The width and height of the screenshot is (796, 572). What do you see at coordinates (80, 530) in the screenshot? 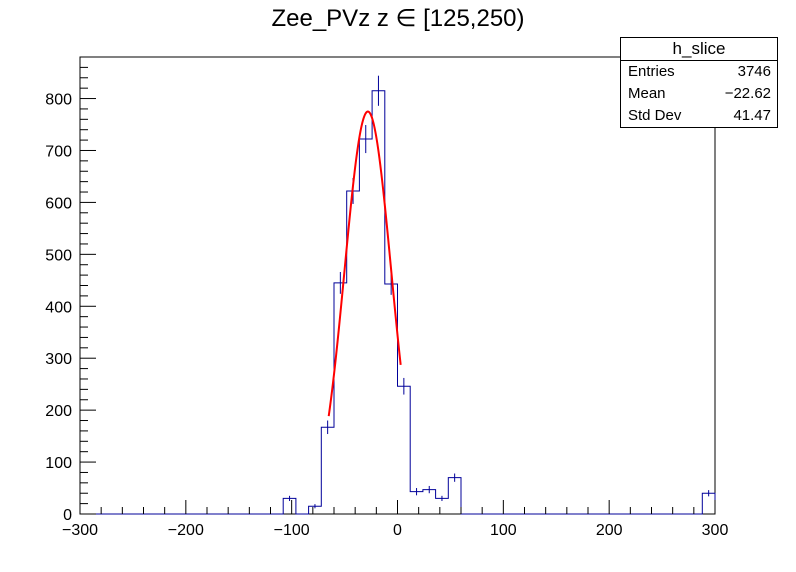
I see `x-tick-label: −300` at bounding box center [80, 530].